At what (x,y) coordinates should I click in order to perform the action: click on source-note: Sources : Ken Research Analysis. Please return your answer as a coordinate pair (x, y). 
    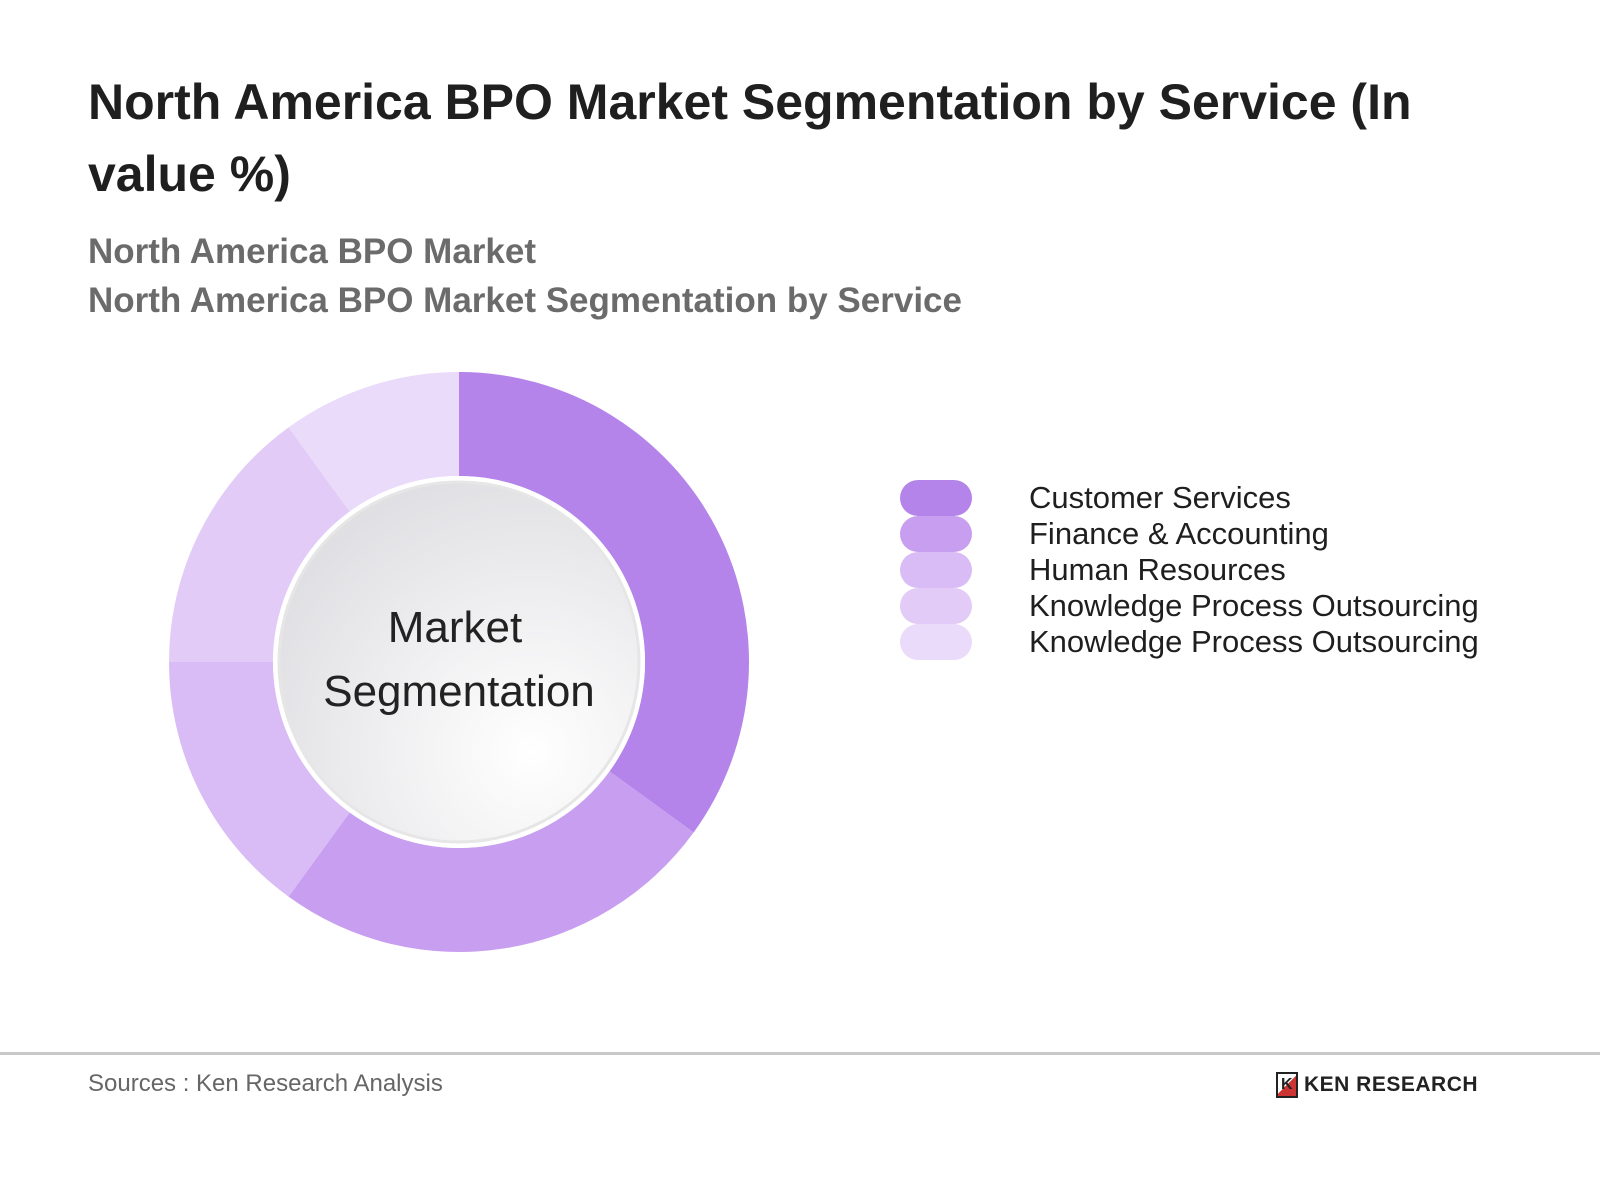
    Looking at the image, I should click on (265, 1083).